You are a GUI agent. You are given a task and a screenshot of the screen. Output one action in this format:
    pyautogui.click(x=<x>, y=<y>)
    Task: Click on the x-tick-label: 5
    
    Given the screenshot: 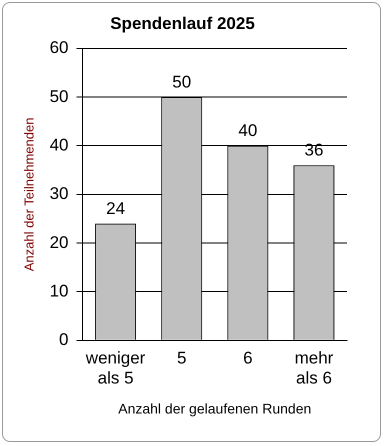 What is the action you would take?
    pyautogui.click(x=181, y=358)
    